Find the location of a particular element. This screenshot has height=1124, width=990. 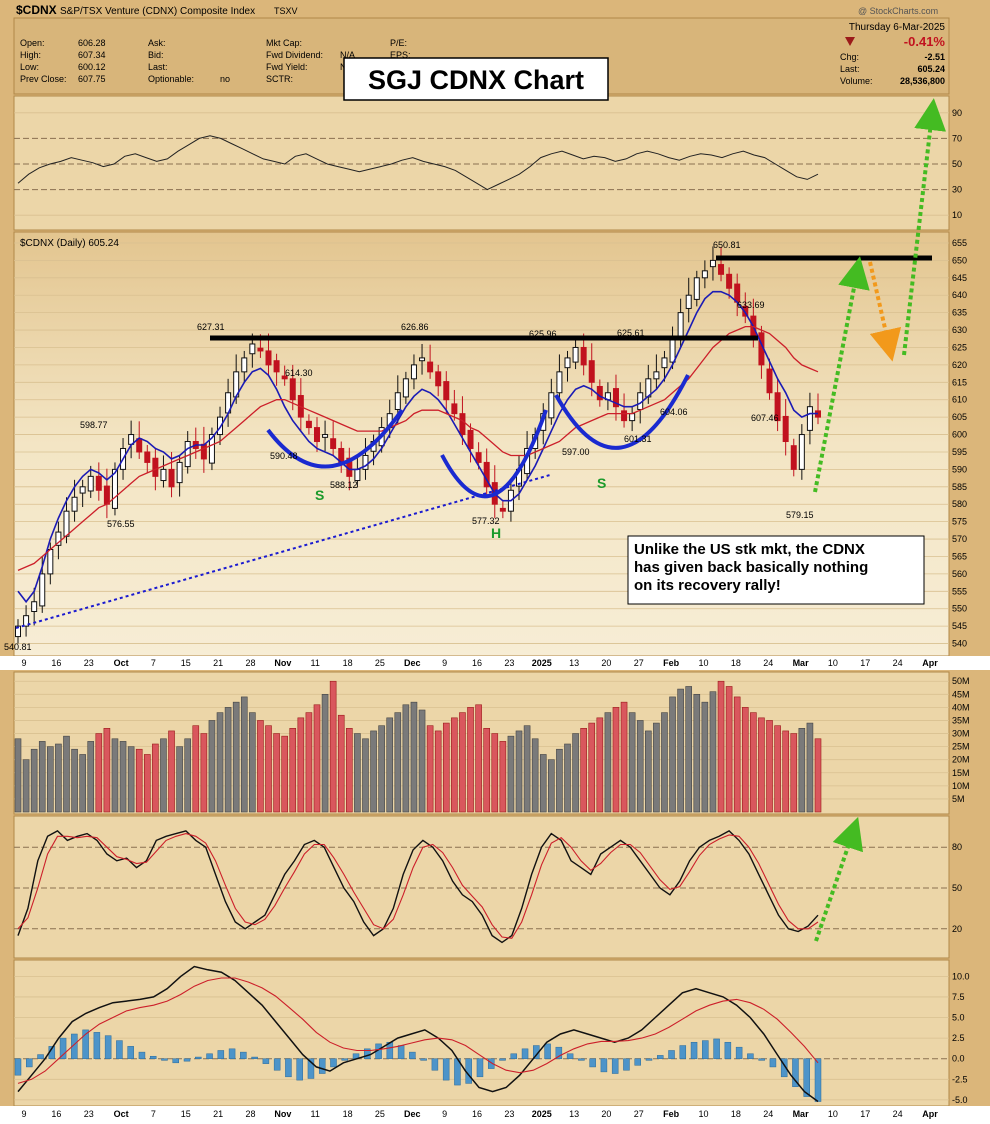

support-trendline is located at coordinates (283, 551).